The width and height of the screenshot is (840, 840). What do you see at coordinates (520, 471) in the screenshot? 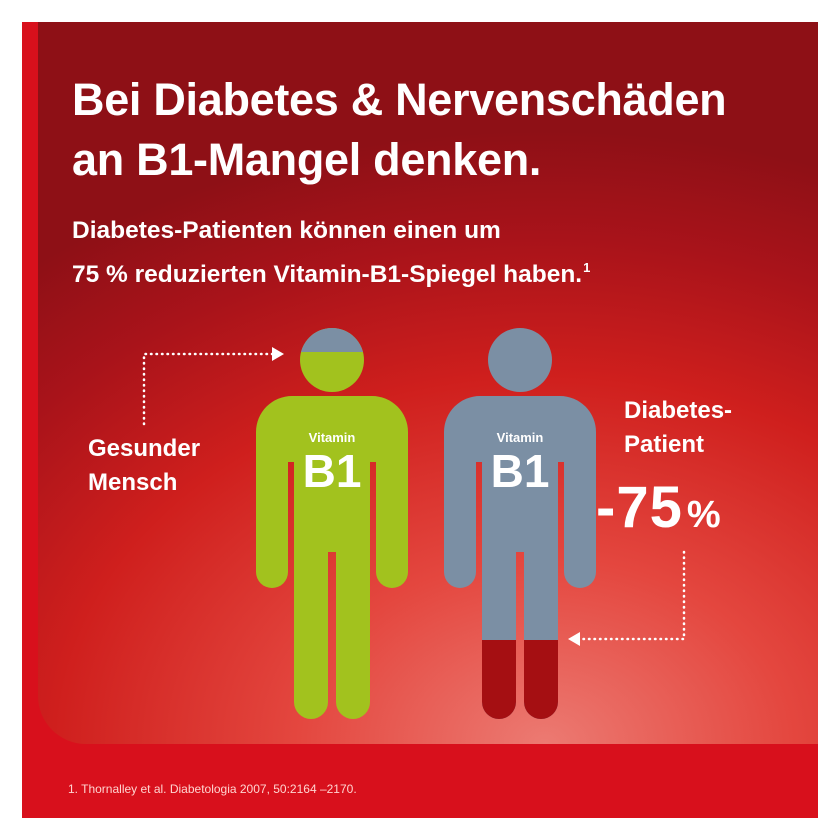
I see `patient-vitamin-code: B1` at bounding box center [520, 471].